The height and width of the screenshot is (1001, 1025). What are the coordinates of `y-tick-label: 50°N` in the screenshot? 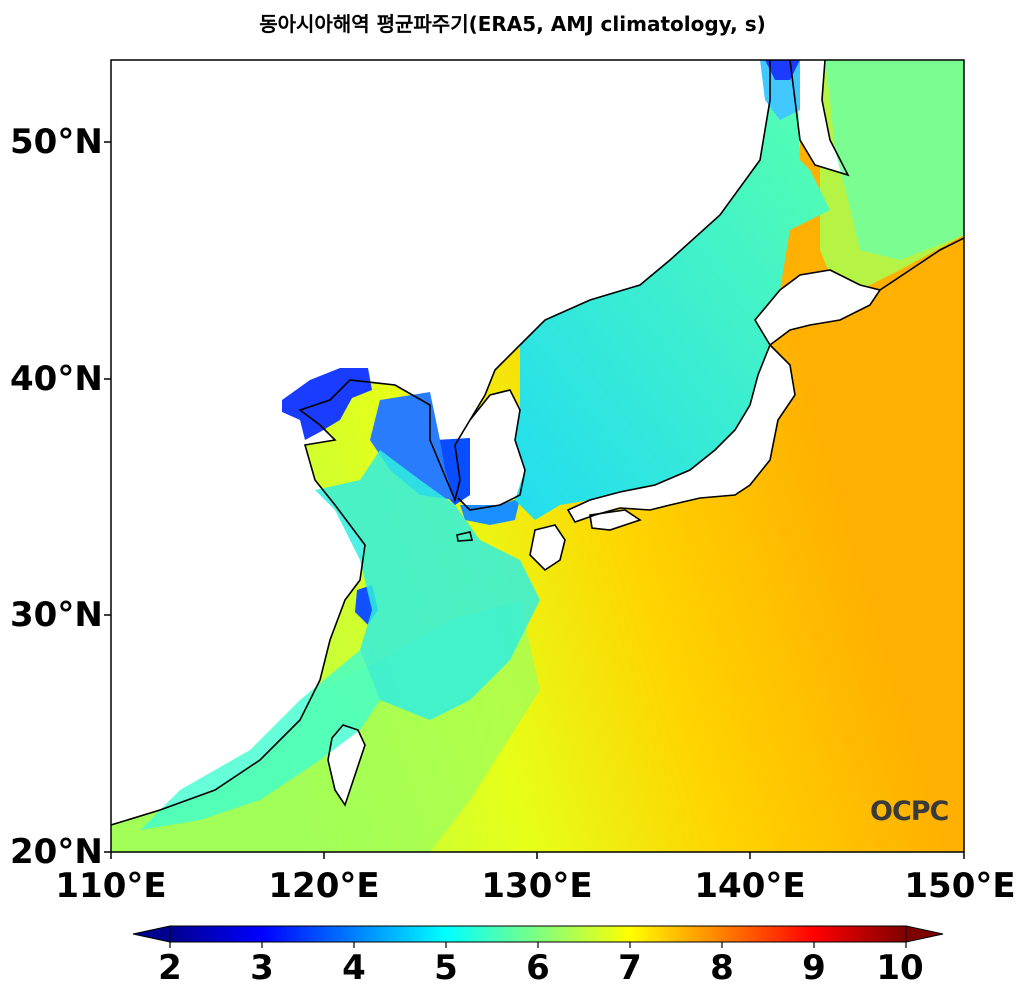 It's located at (56, 142).